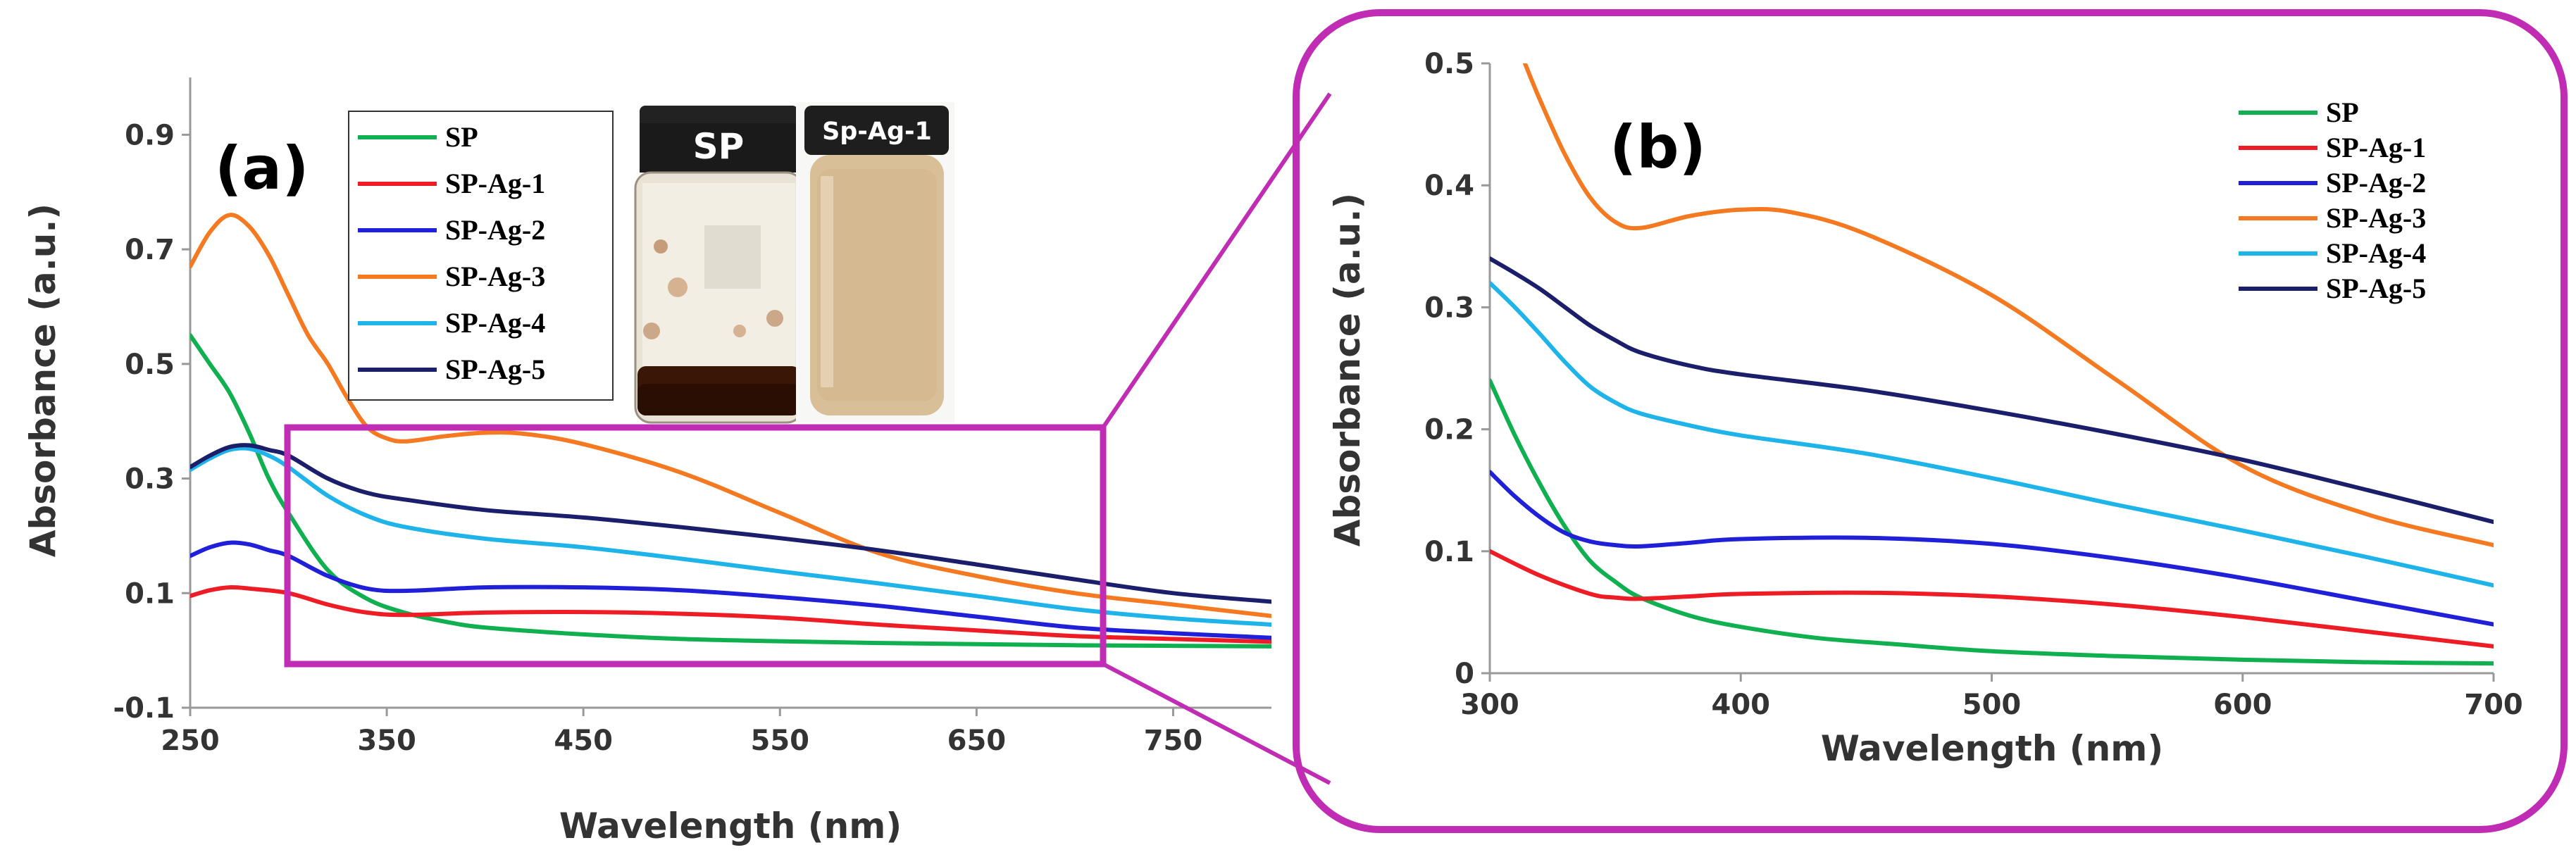 This screenshot has width=2576, height=857. I want to click on vial-sp-label: SP, so click(719, 146).